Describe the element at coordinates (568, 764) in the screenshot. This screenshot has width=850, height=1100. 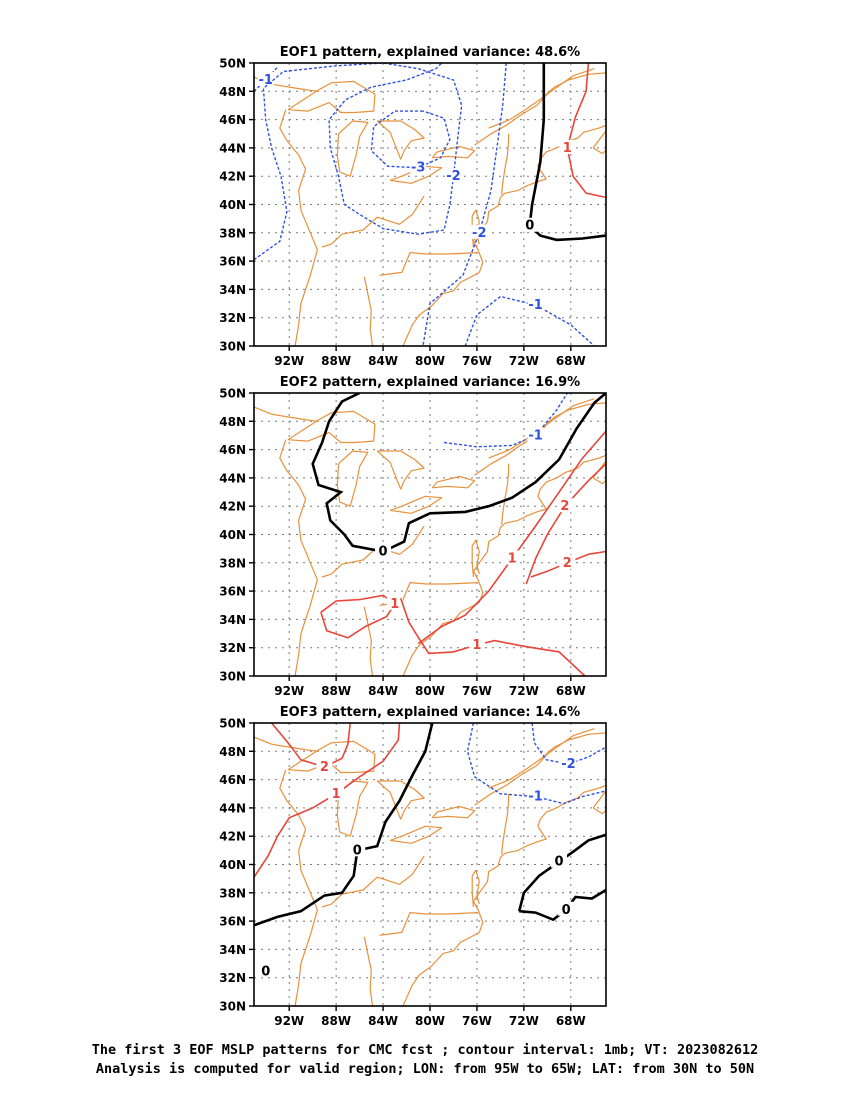
I see `contour-label: -2` at that location.